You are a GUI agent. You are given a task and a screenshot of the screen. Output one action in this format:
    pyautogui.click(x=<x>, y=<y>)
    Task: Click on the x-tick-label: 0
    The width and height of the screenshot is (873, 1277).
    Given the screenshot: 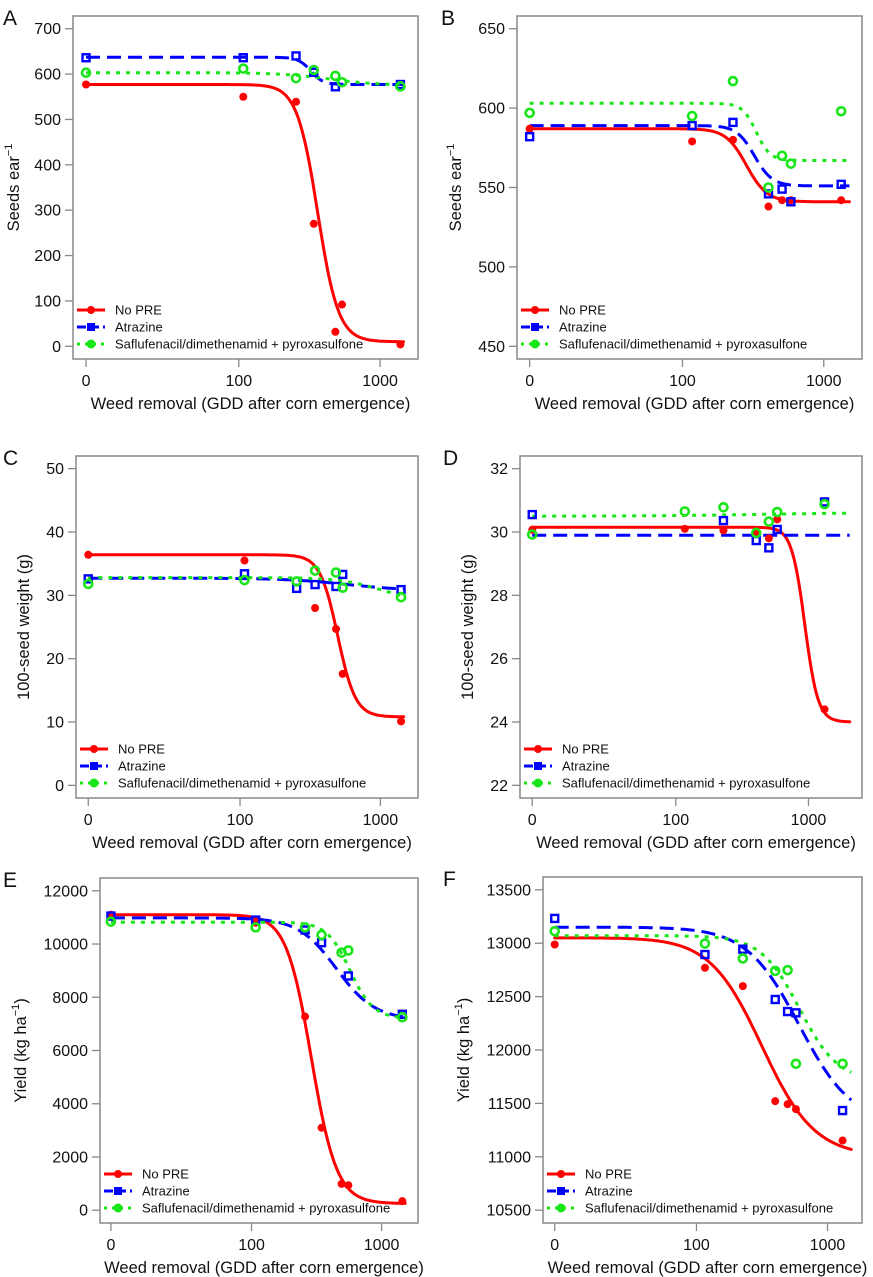 What is the action you would take?
    pyautogui.click(x=532, y=820)
    